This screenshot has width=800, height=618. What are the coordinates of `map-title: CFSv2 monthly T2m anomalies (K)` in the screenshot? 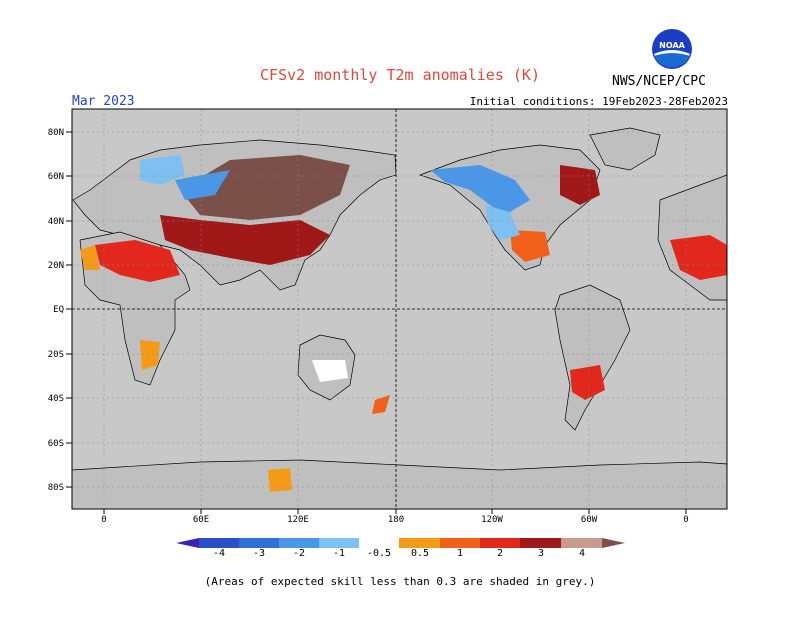 It's located at (400, 75).